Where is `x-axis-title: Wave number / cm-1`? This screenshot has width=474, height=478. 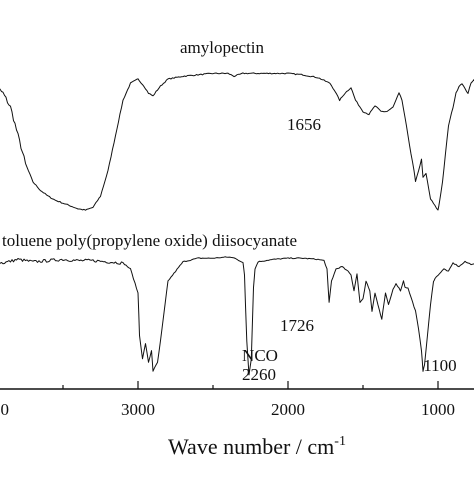
x-axis-title: Wave number / cm-1 is located at coordinates (257, 446).